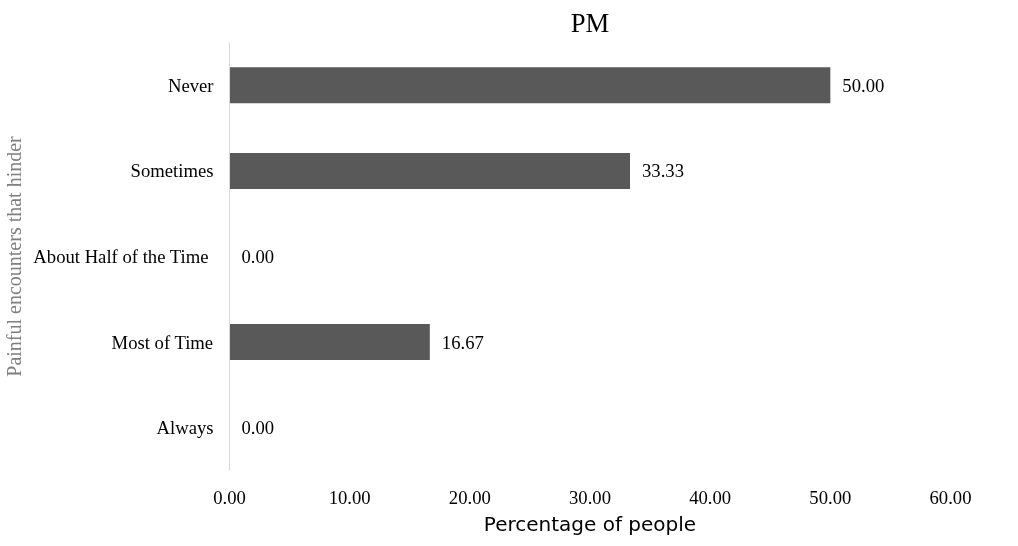  Describe the element at coordinates (950, 497) in the screenshot. I see `x-tick-label: 60.00` at that location.